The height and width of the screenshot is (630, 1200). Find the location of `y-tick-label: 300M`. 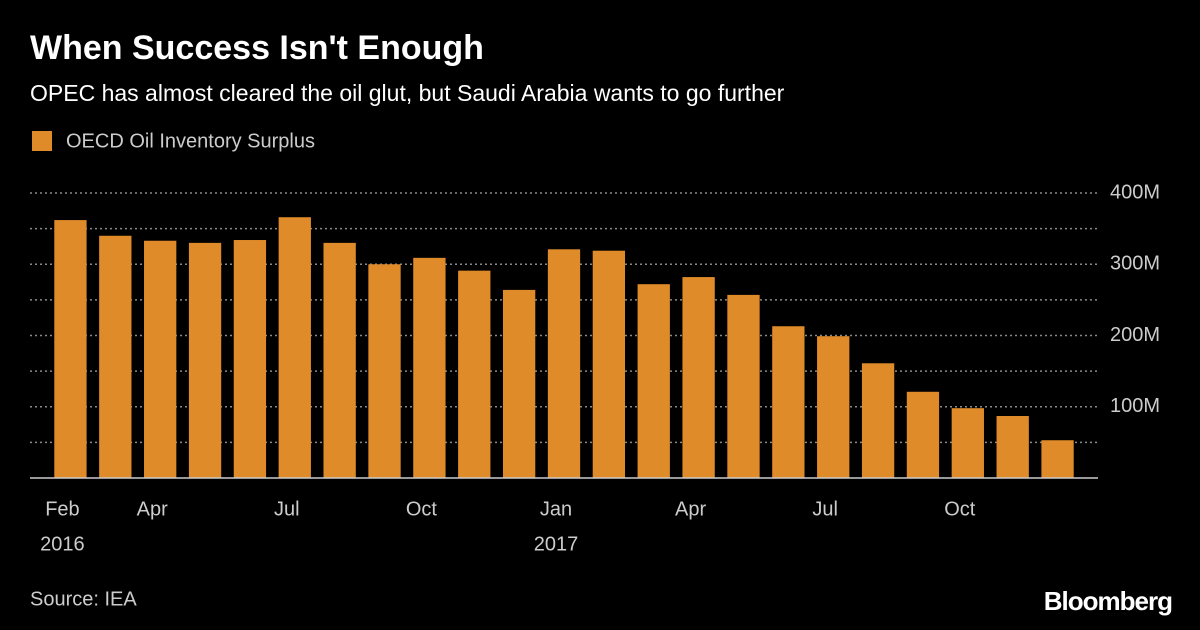

y-tick-label: 300M is located at coordinates (1135, 264).